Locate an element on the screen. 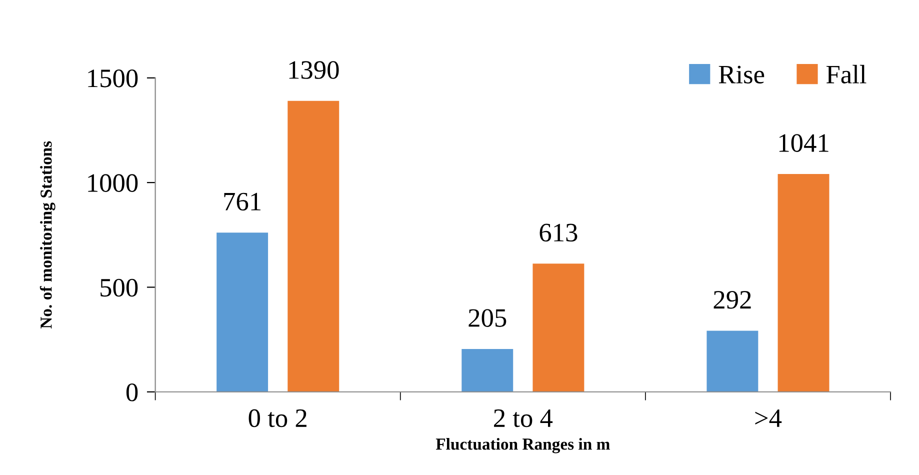 The width and height of the screenshot is (919, 475). data-label: 1041 is located at coordinates (803, 143).